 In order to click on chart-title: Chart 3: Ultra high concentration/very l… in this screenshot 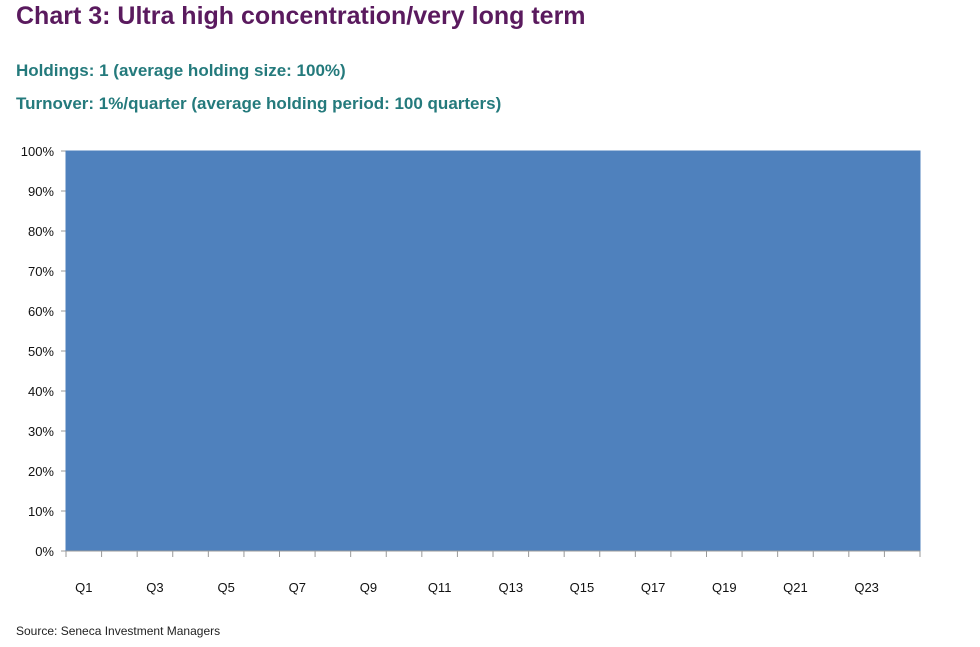, I will do `click(301, 16)`.